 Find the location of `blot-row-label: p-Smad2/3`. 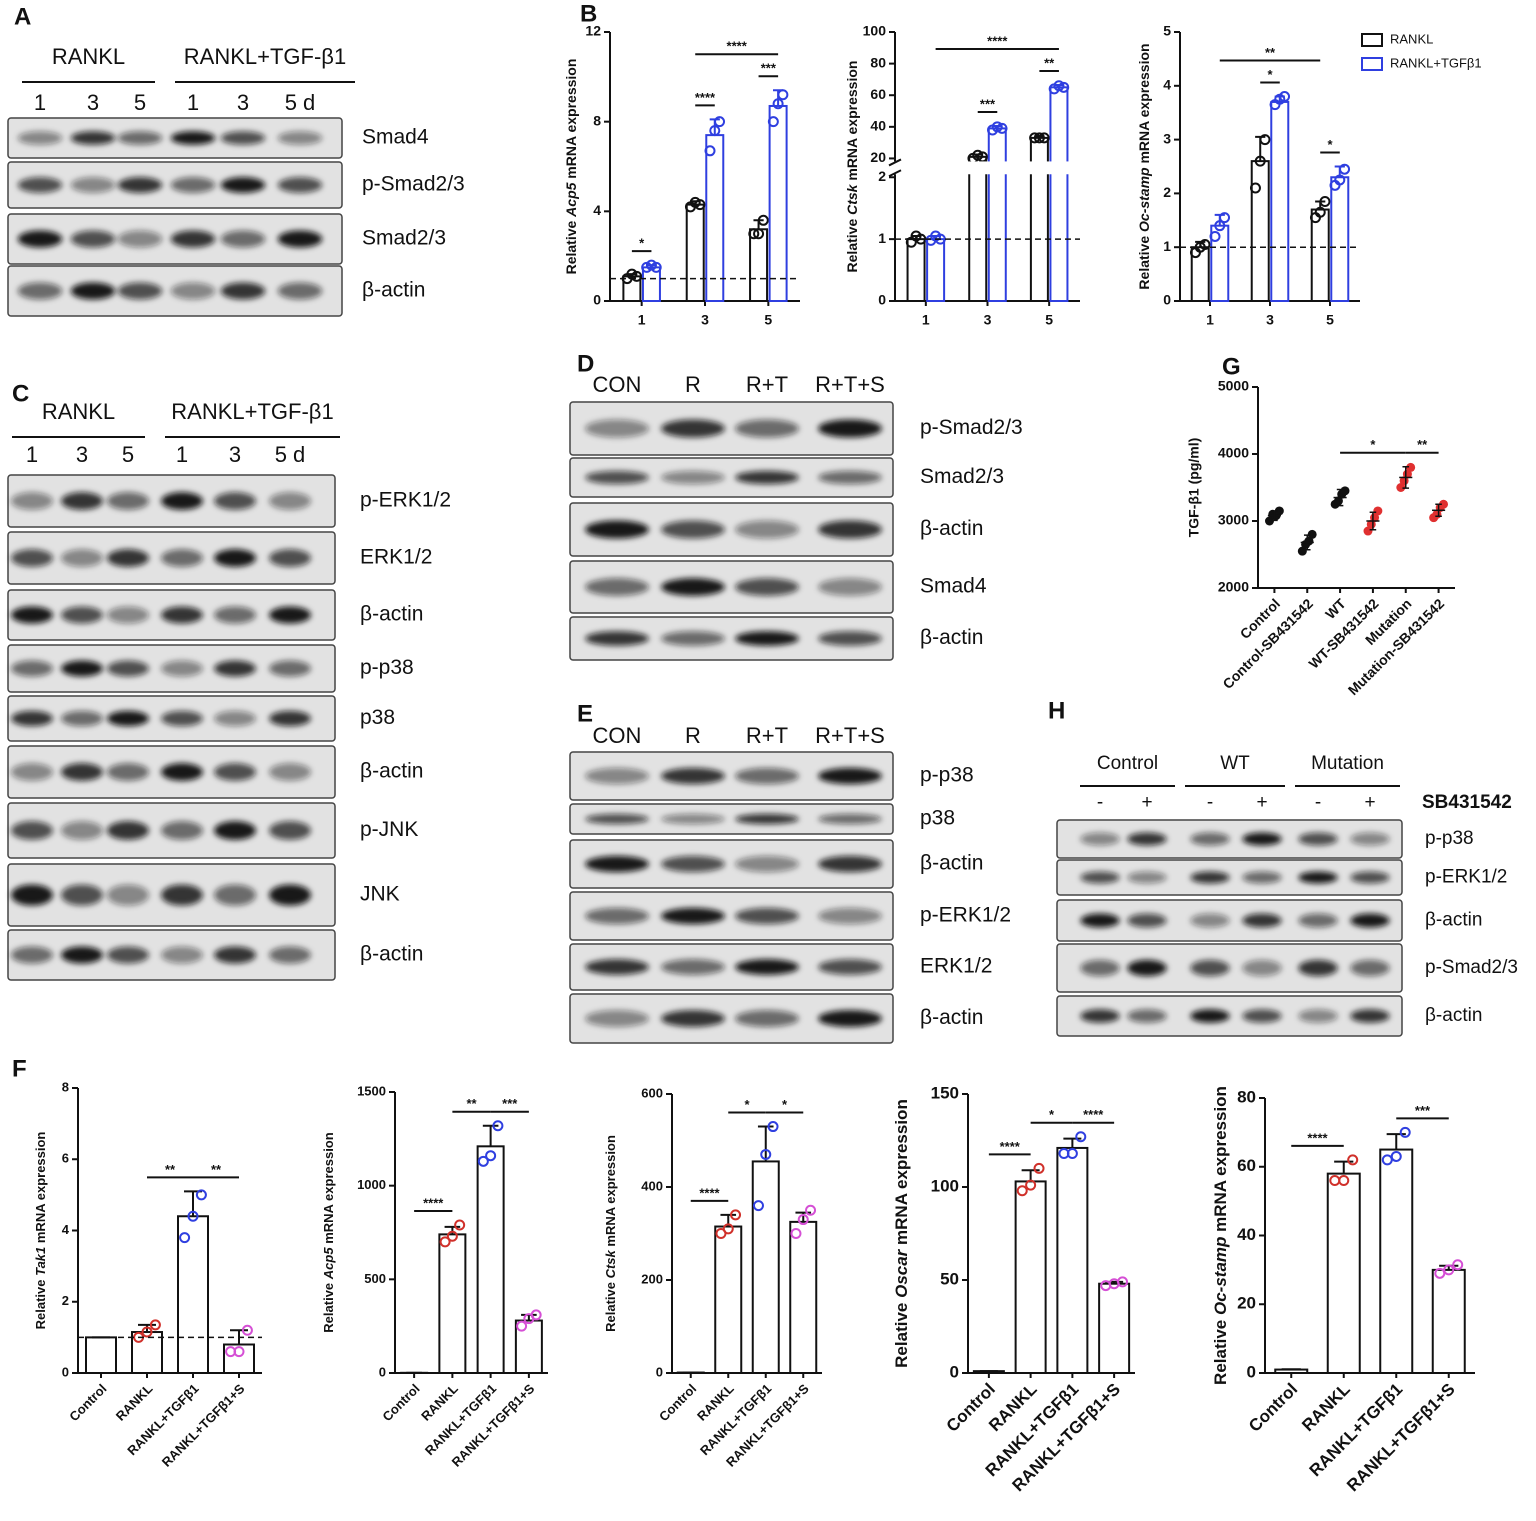

blot-row-label: p-Smad2/3 is located at coordinates (971, 427).